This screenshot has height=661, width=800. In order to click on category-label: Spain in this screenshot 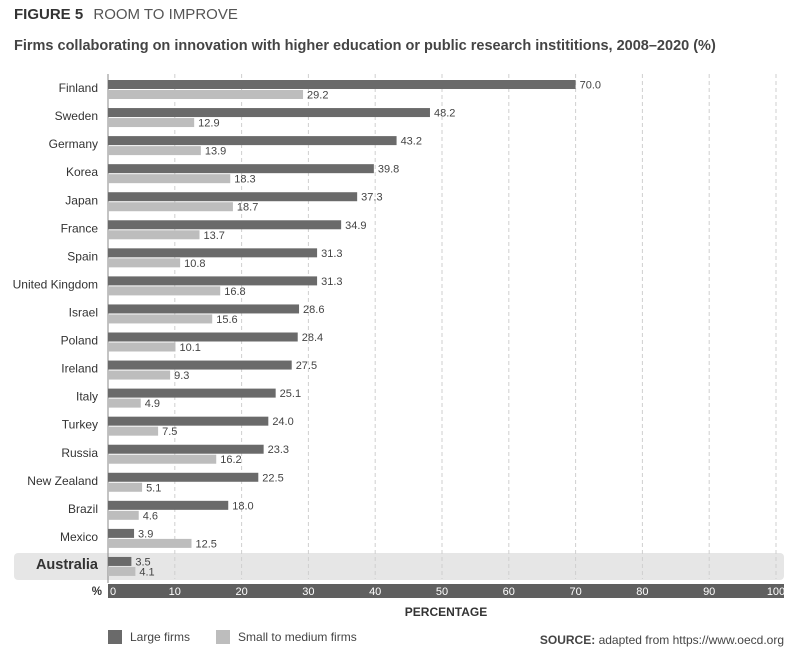, I will do `click(82, 256)`.